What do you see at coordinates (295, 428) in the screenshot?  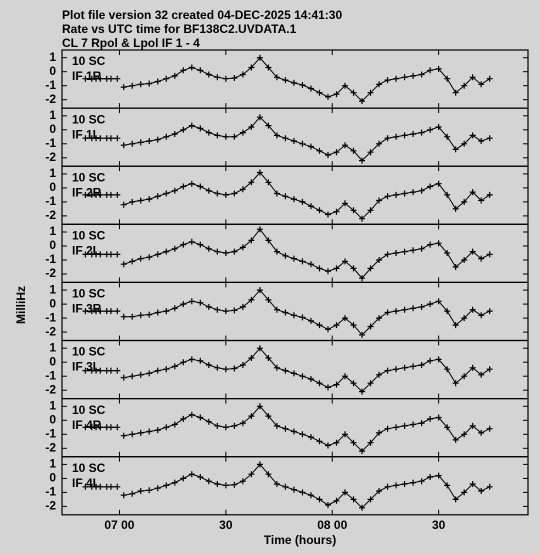 I see `panel-frame` at bounding box center [295, 428].